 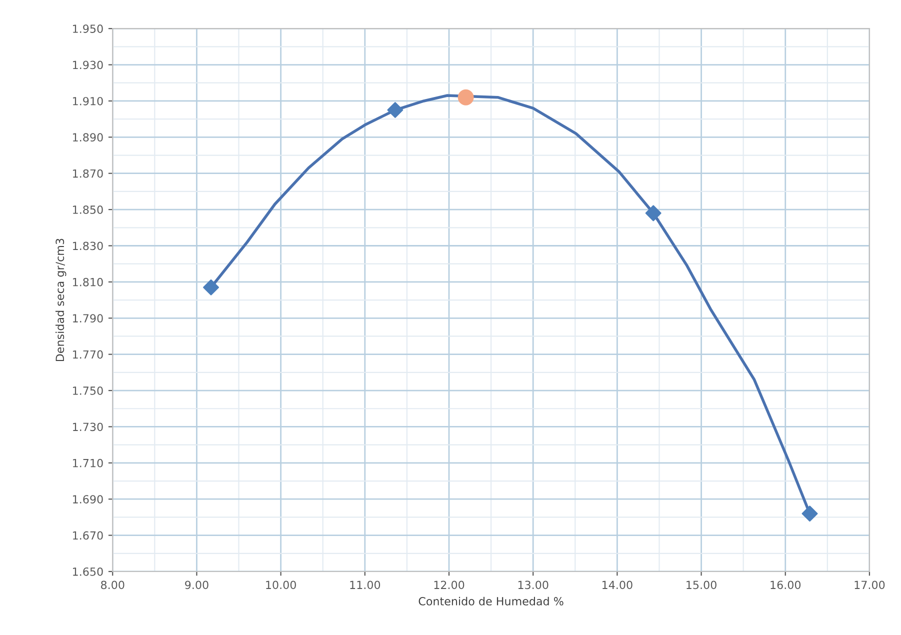 I want to click on y-tick-label: 1.770, so click(x=88, y=354).